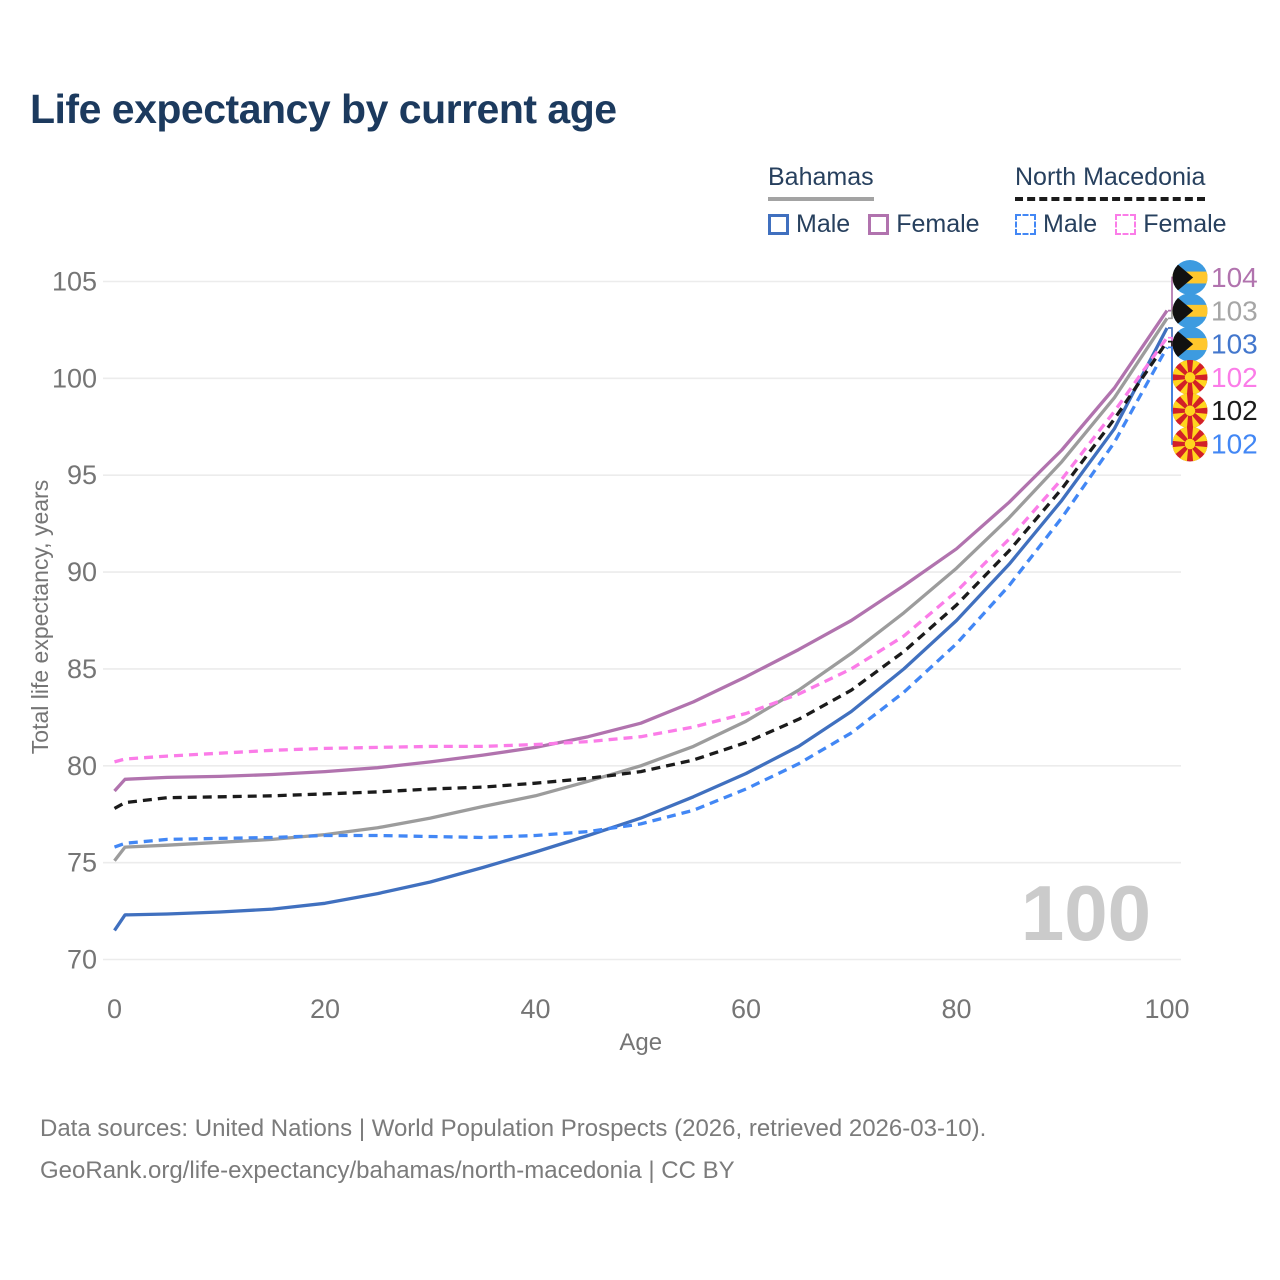  I want to click on x-tick-label: 20, so click(325, 1009).